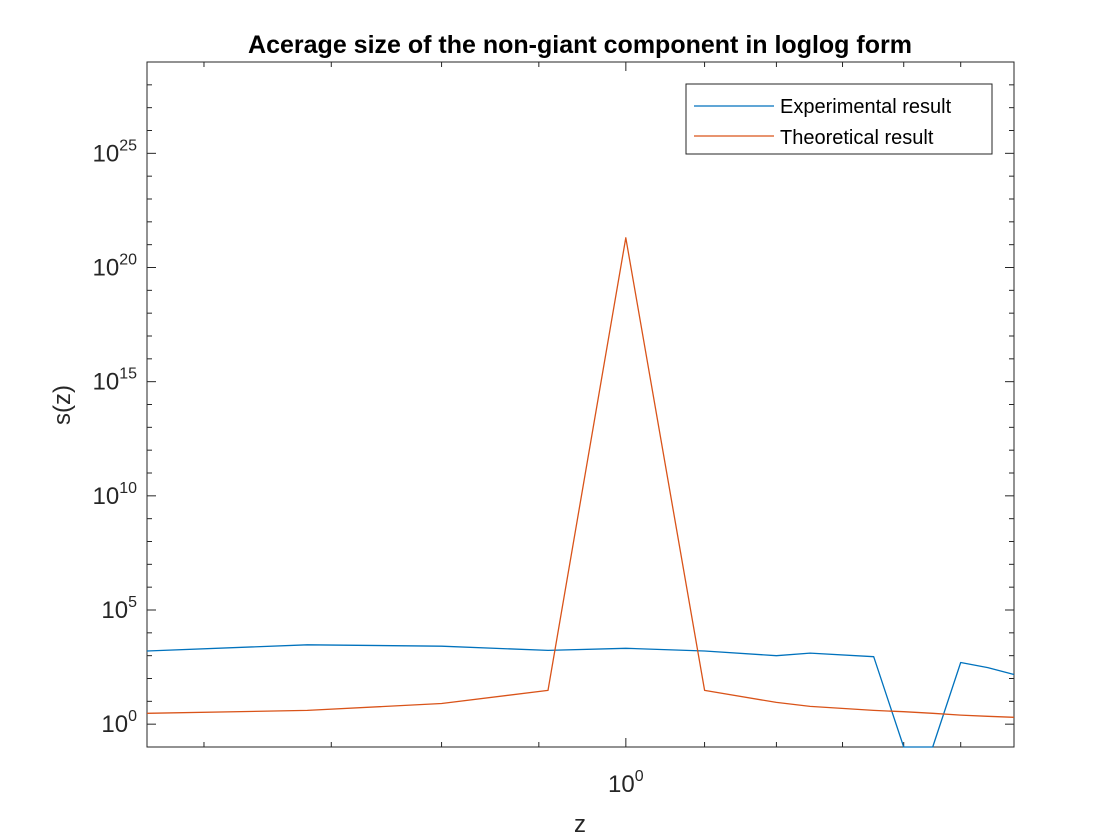  What do you see at coordinates (119, 723) in the screenshot?
I see `y-tick-label: 10⁰` at bounding box center [119, 723].